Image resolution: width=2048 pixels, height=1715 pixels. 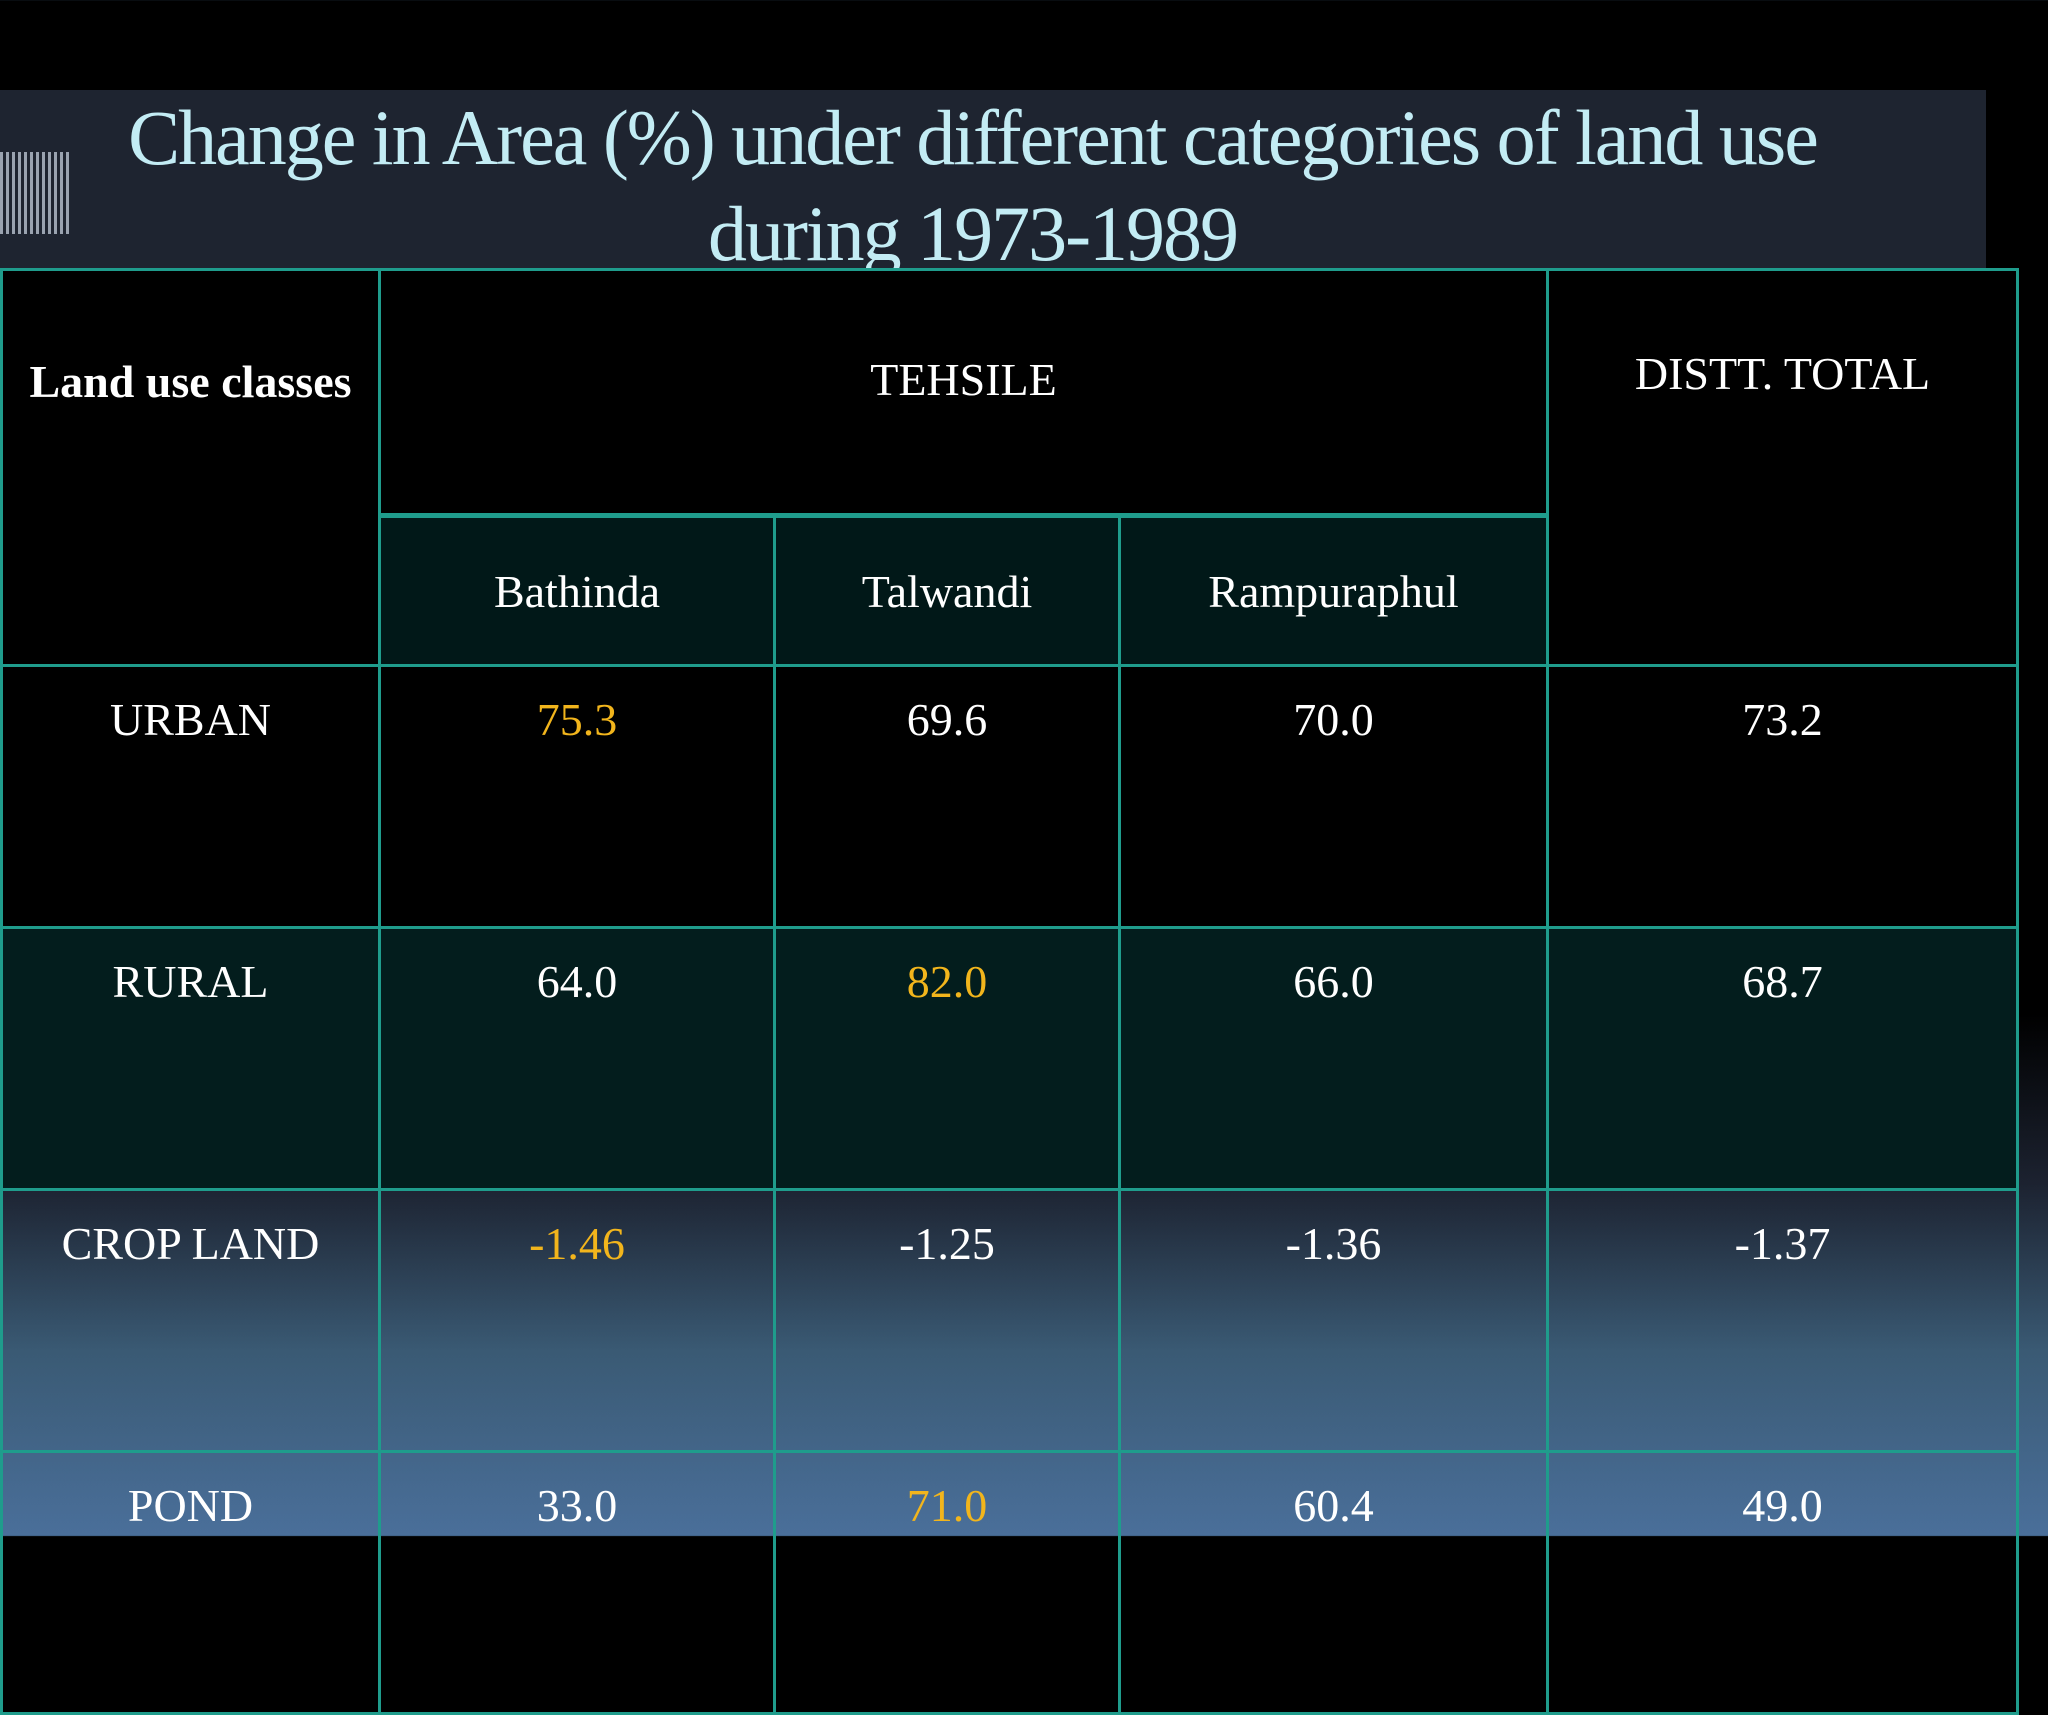 I want to click on table-cell: 60.4, so click(x=1333, y=1582).